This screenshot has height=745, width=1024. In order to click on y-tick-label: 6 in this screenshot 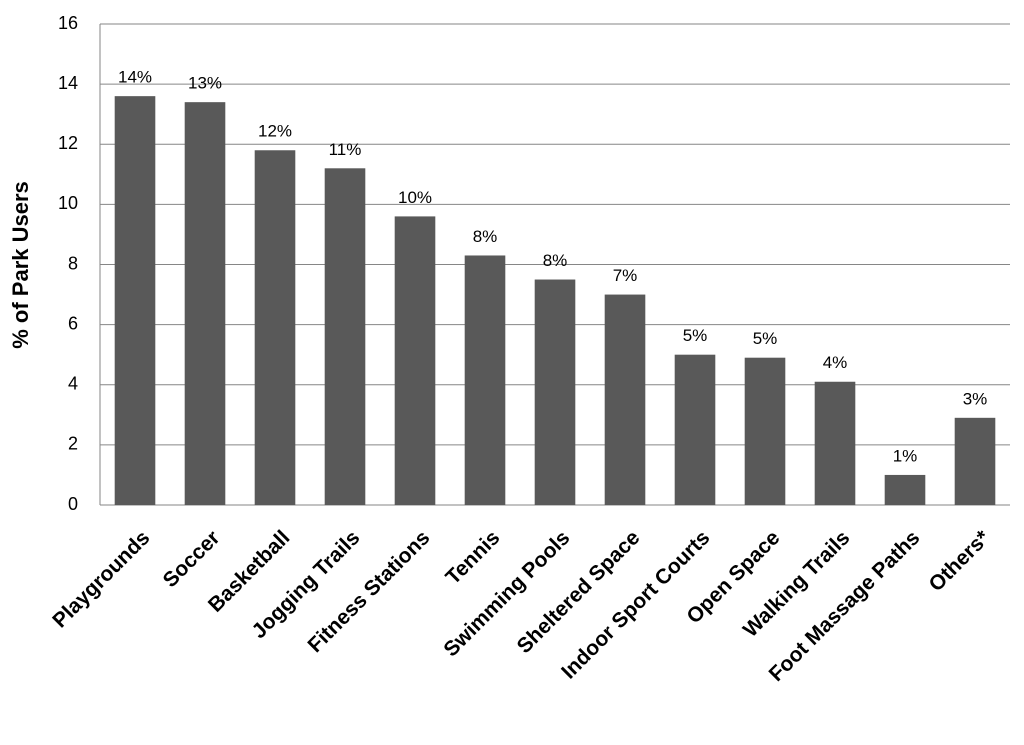, I will do `click(73, 323)`.